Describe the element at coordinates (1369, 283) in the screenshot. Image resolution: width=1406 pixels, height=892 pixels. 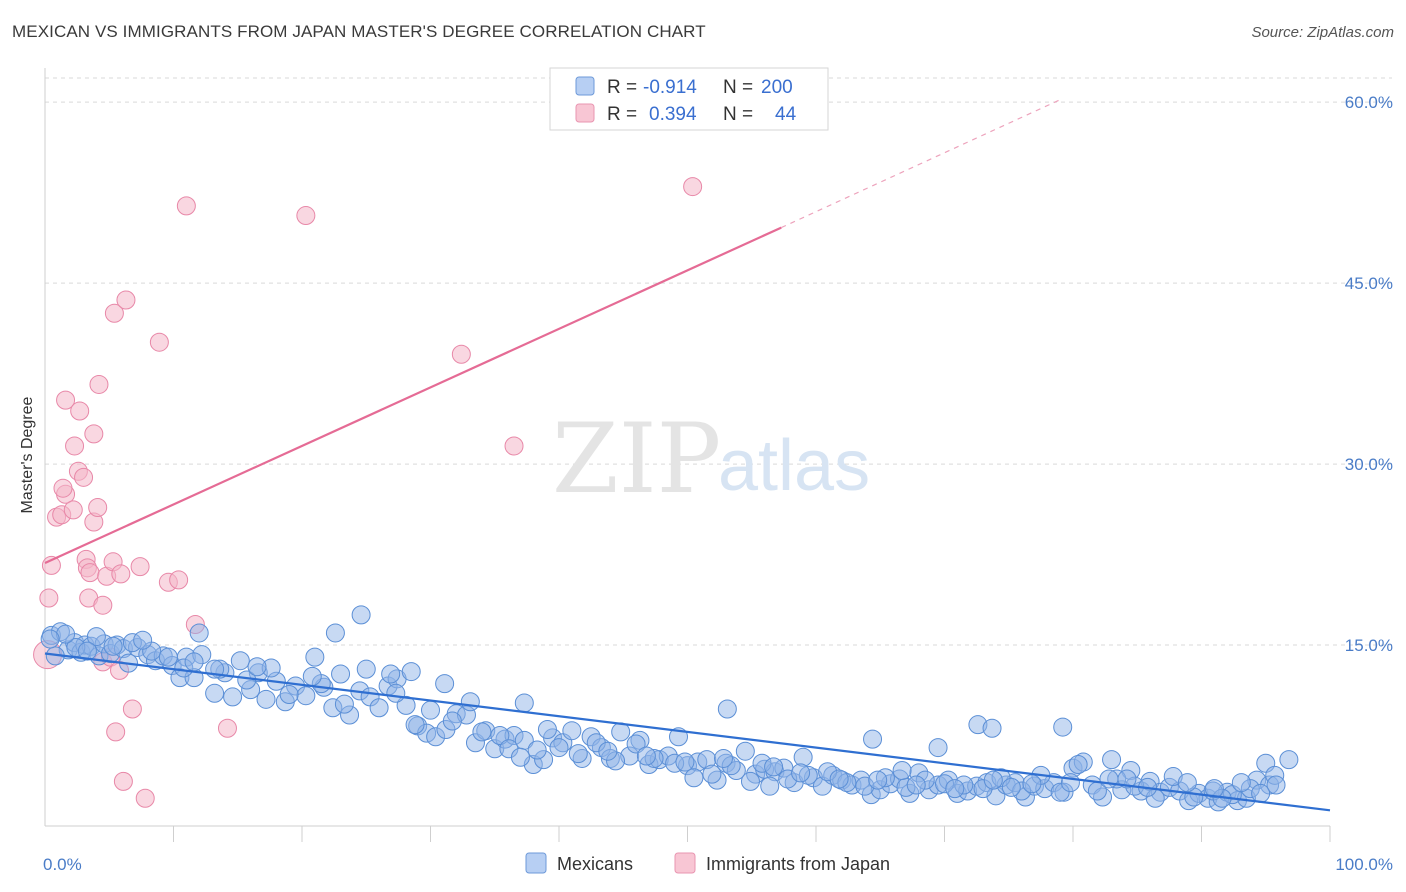
I see `y-tick-label: 45.0%` at that location.